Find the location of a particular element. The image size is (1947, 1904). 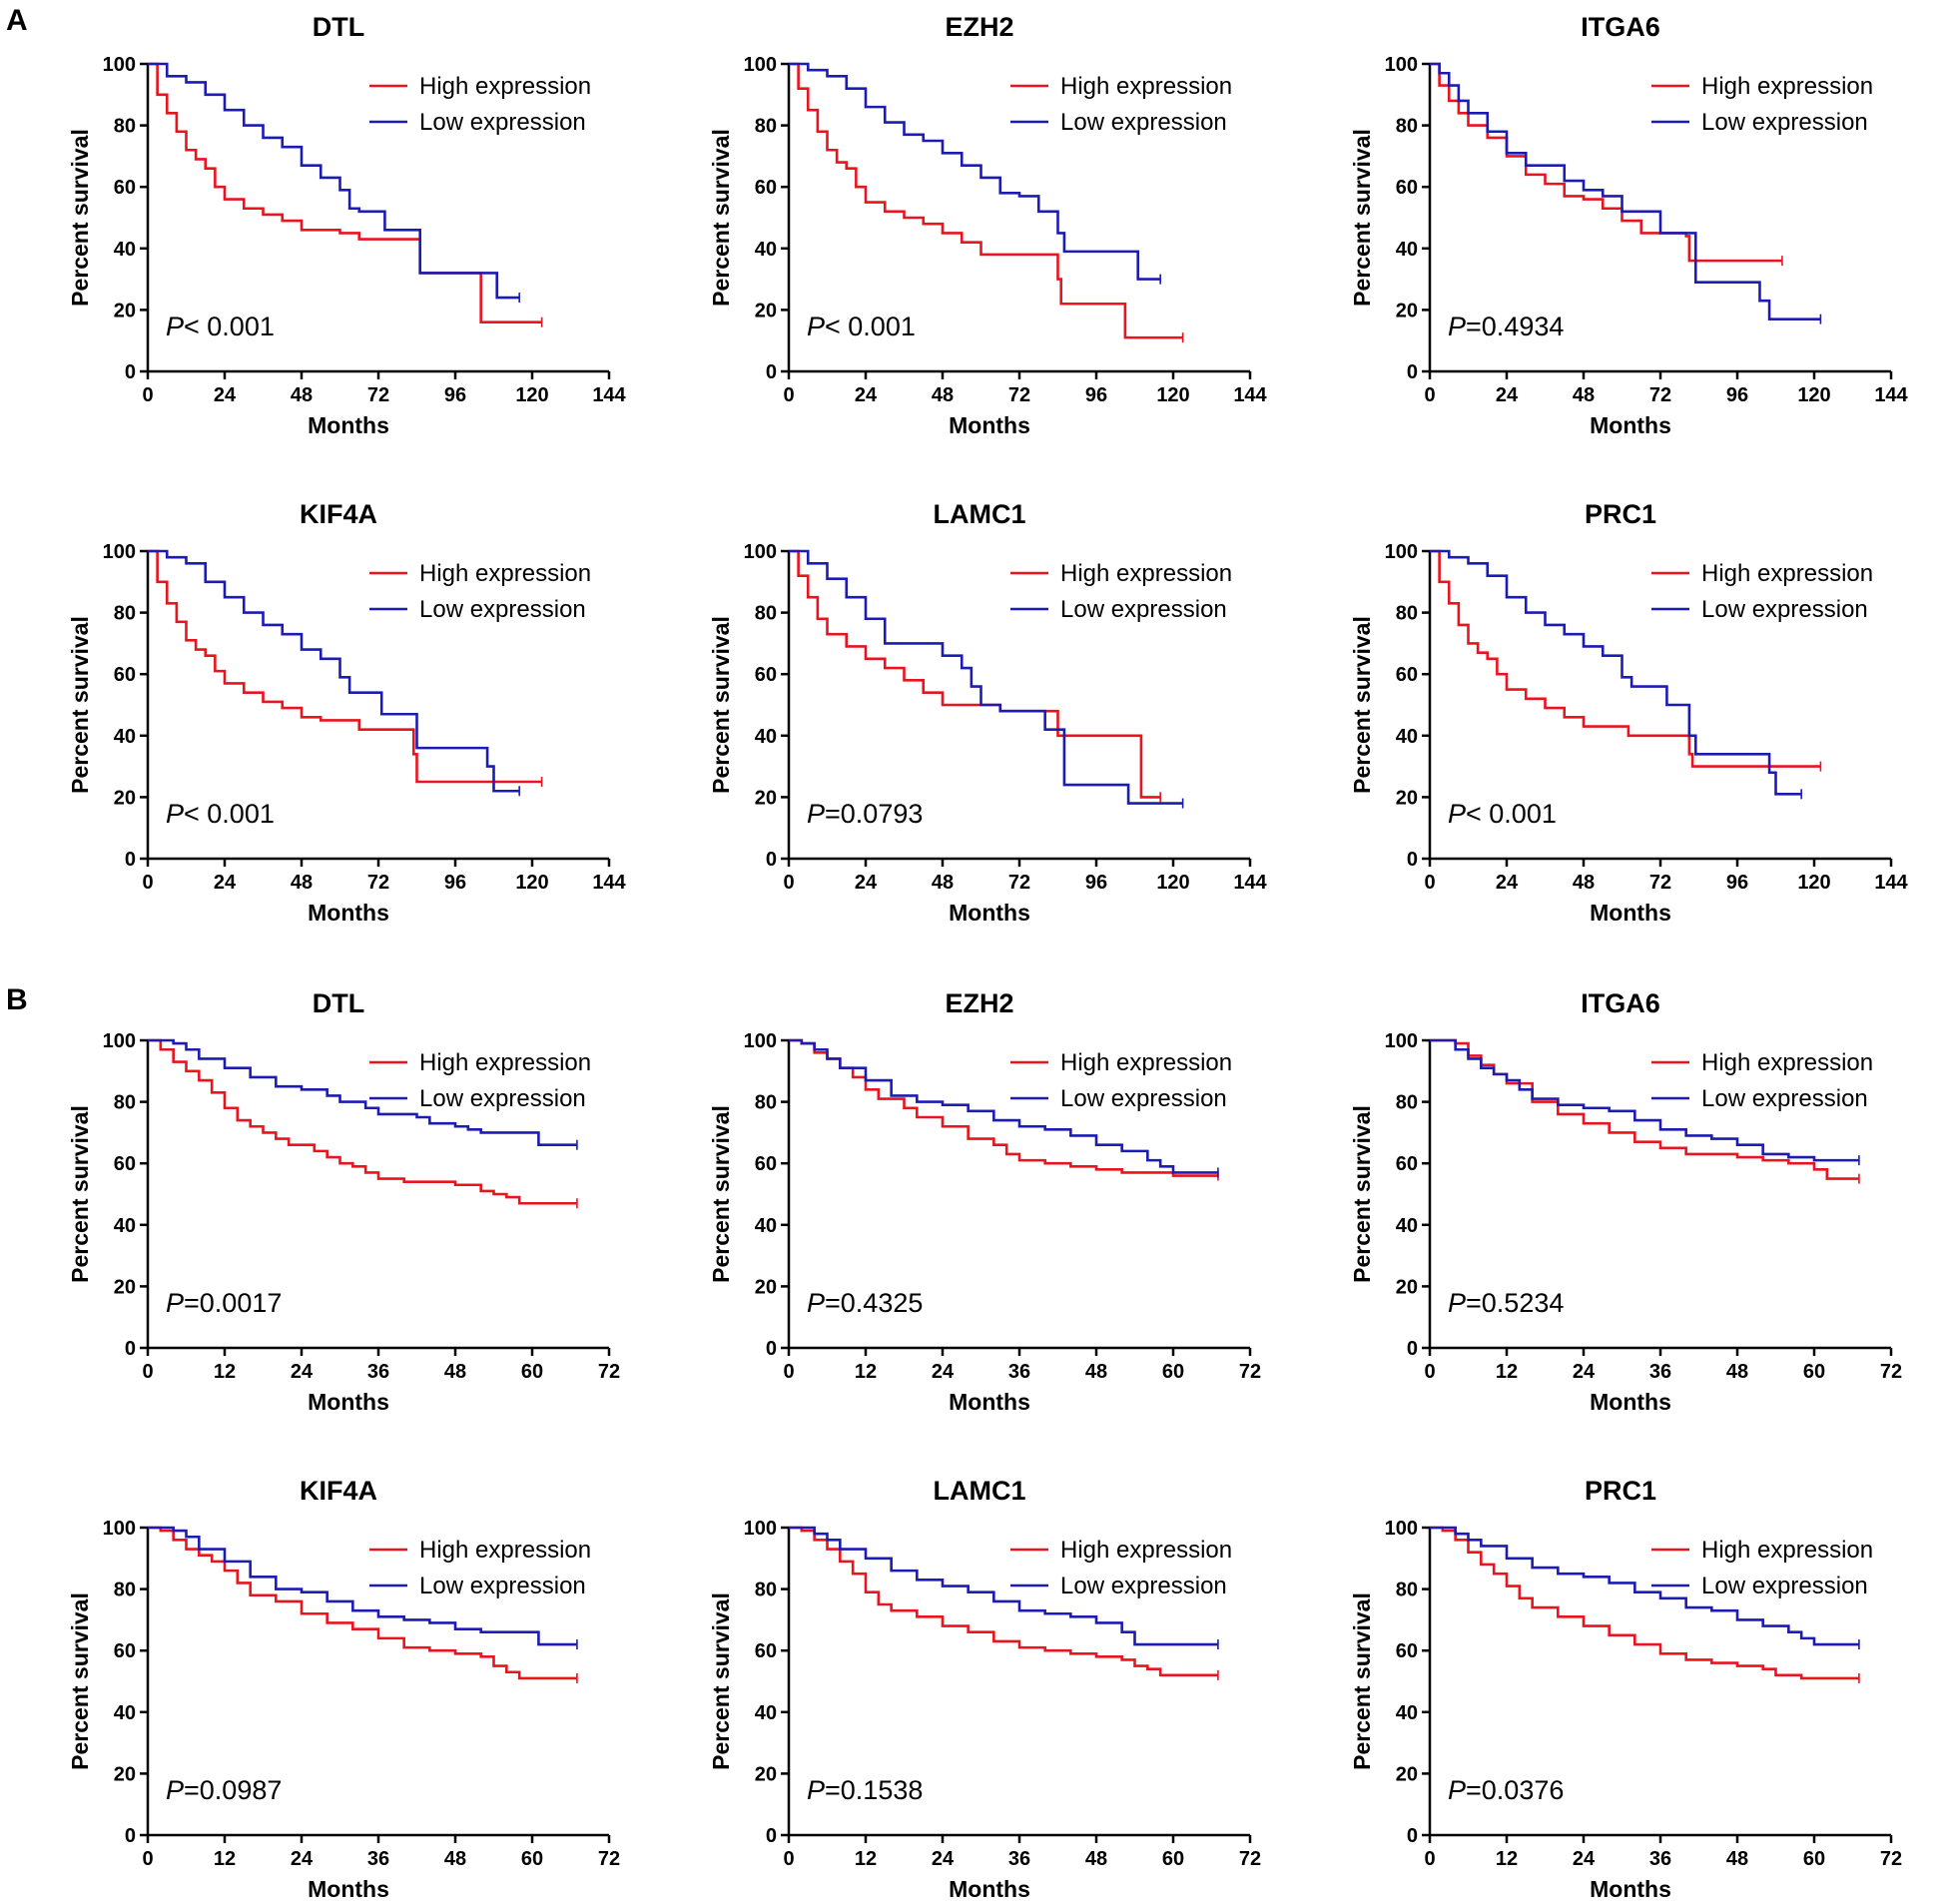

p-value-text: < 0.001 is located at coordinates (230, 814).